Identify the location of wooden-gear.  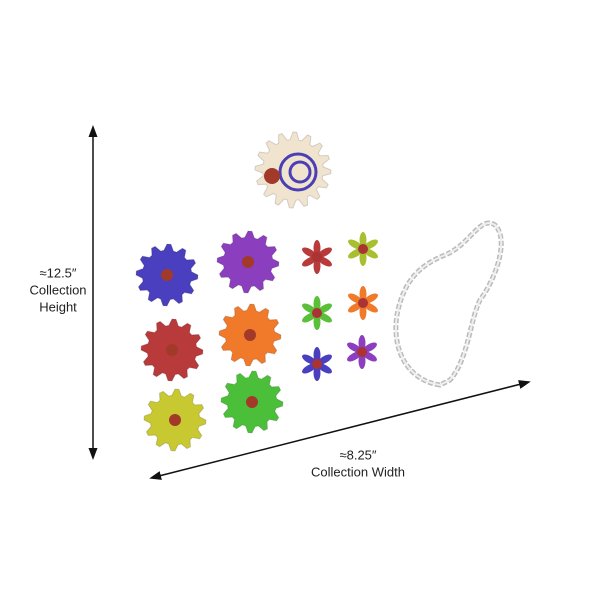
(293, 170).